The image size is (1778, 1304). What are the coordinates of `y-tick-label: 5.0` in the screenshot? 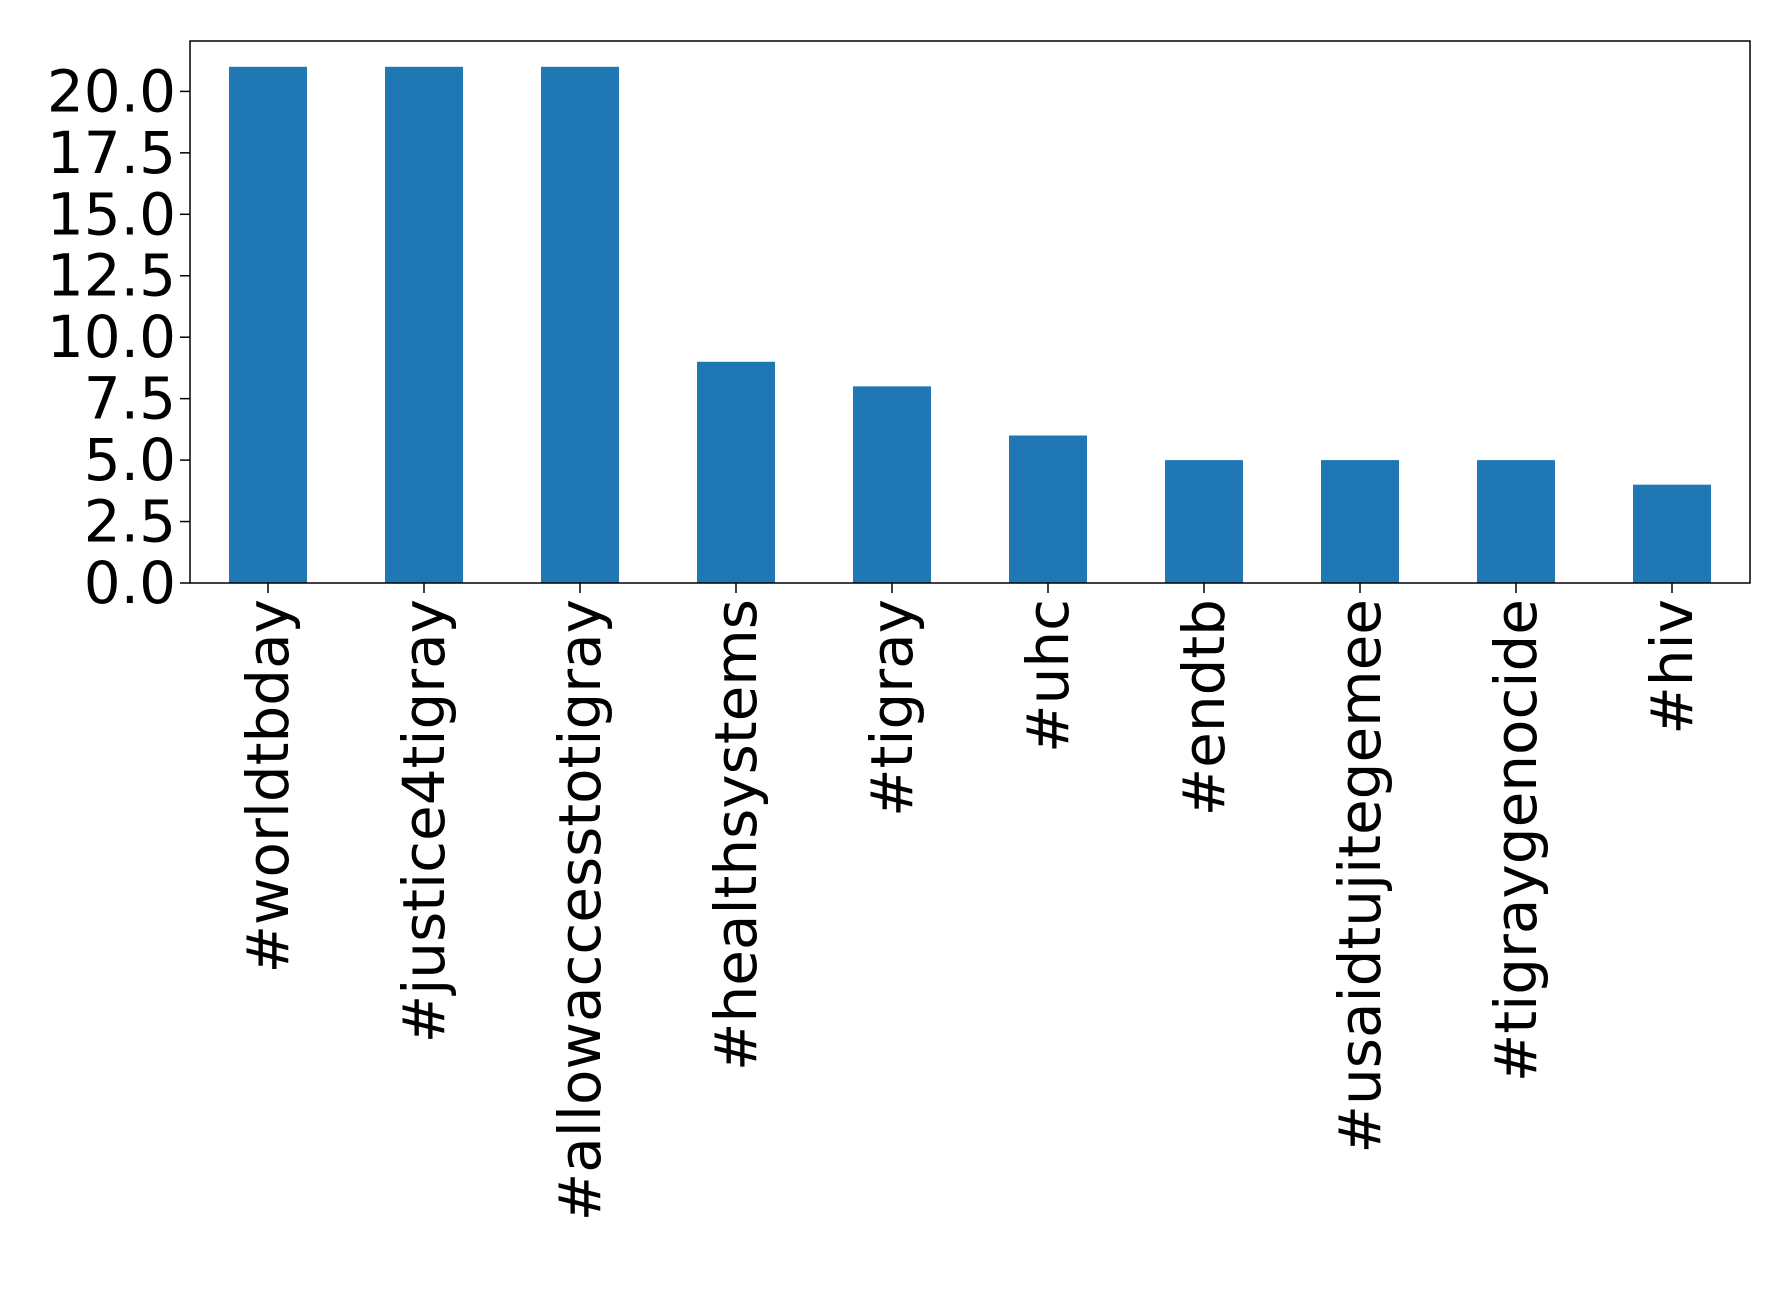 It's located at (130, 460).